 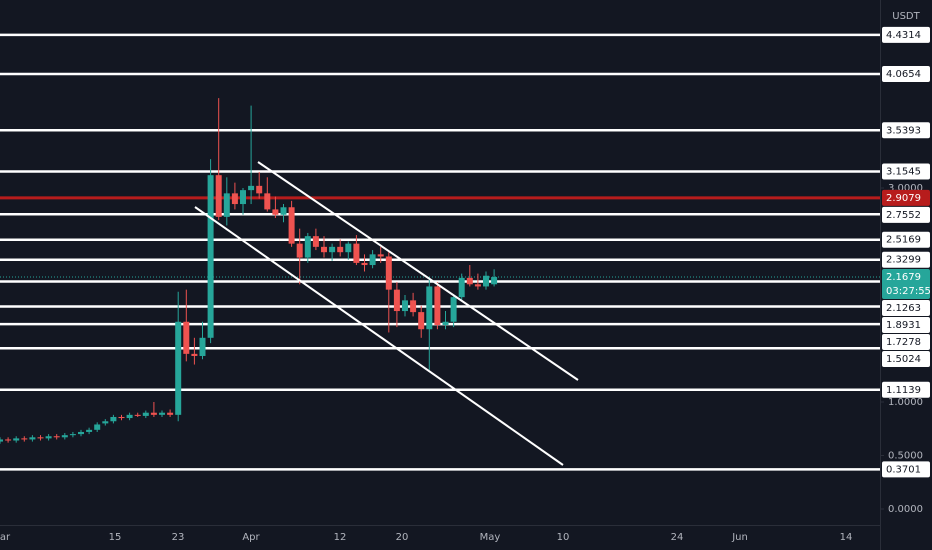 I want to click on price-label: 3.1545, so click(x=903, y=171).